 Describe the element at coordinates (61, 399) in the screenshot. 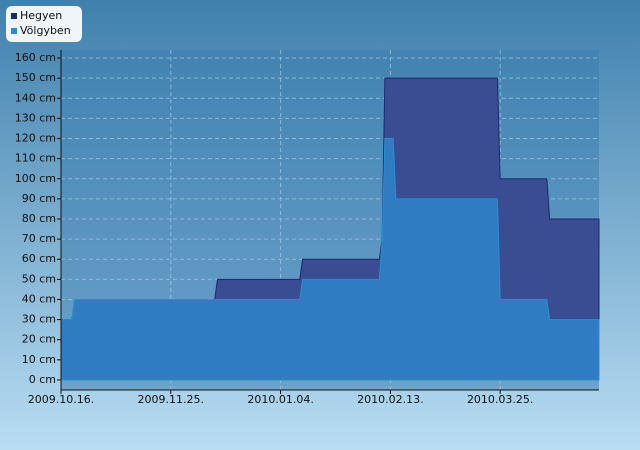

I see `x-tick-label: 2009.10.16.` at that location.